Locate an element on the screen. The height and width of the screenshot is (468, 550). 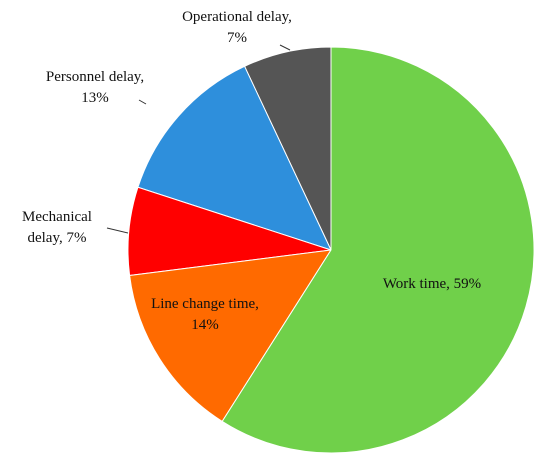
data-label: Operational delay, 7% is located at coordinates (237, 27).